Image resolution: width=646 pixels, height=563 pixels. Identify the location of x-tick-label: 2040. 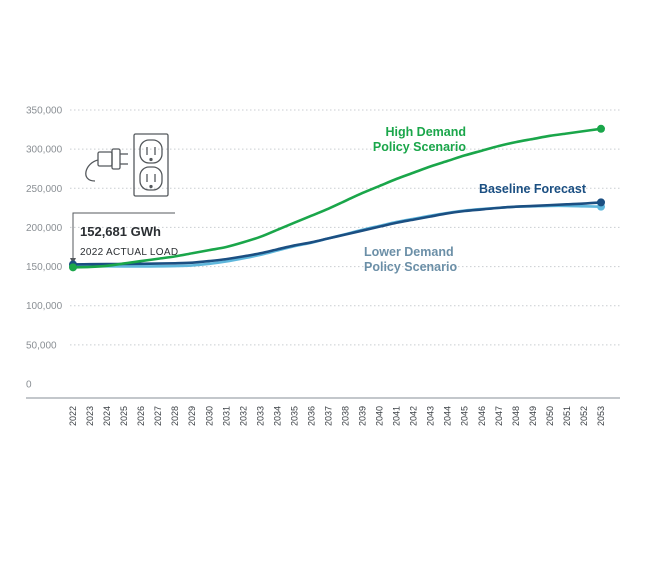
(380, 416).